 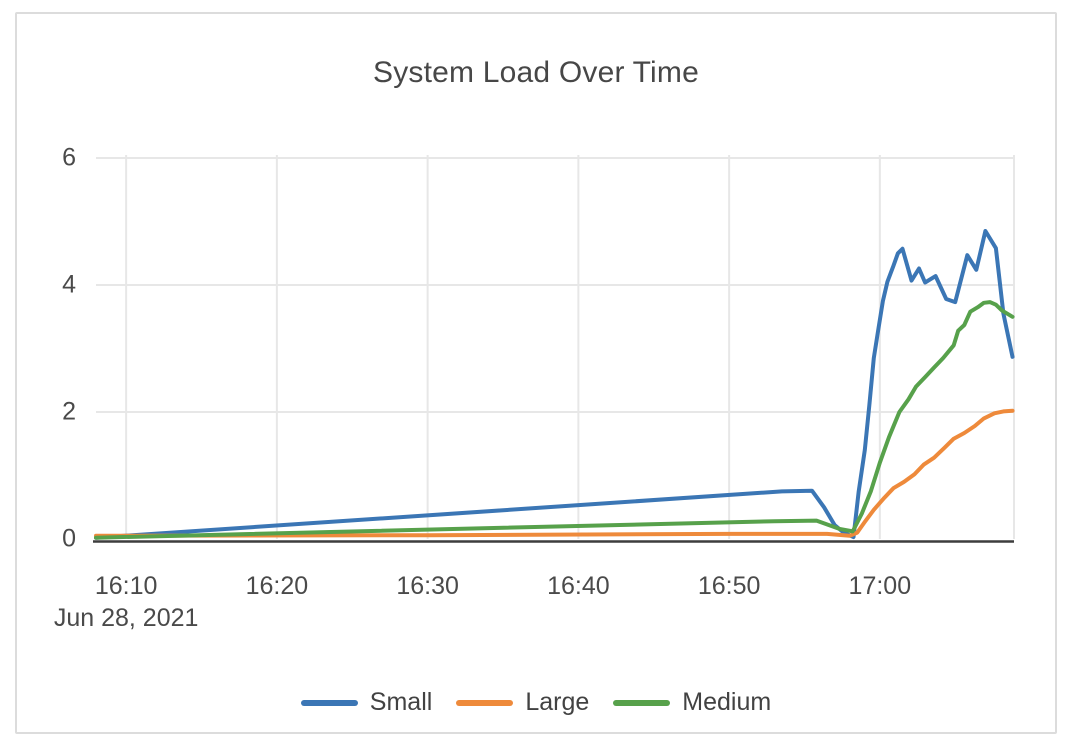 I want to click on x-tick-label: 16:40, so click(x=578, y=586).